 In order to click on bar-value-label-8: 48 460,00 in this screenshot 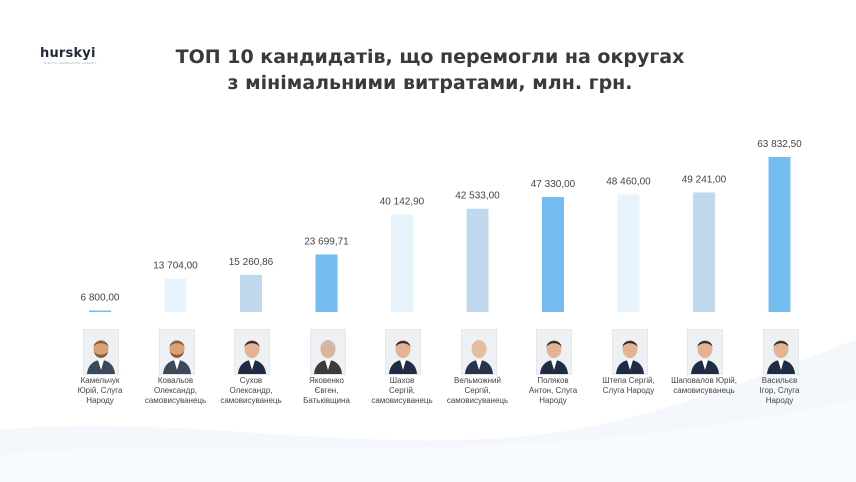, I will do `click(628, 181)`.